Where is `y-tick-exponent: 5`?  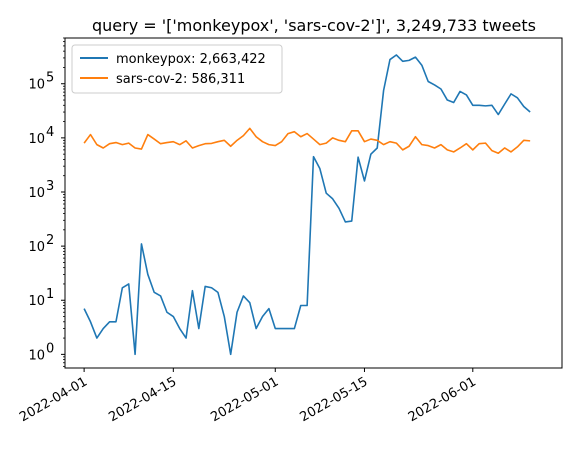 y-tick-exponent: 5 is located at coordinates (50, 78).